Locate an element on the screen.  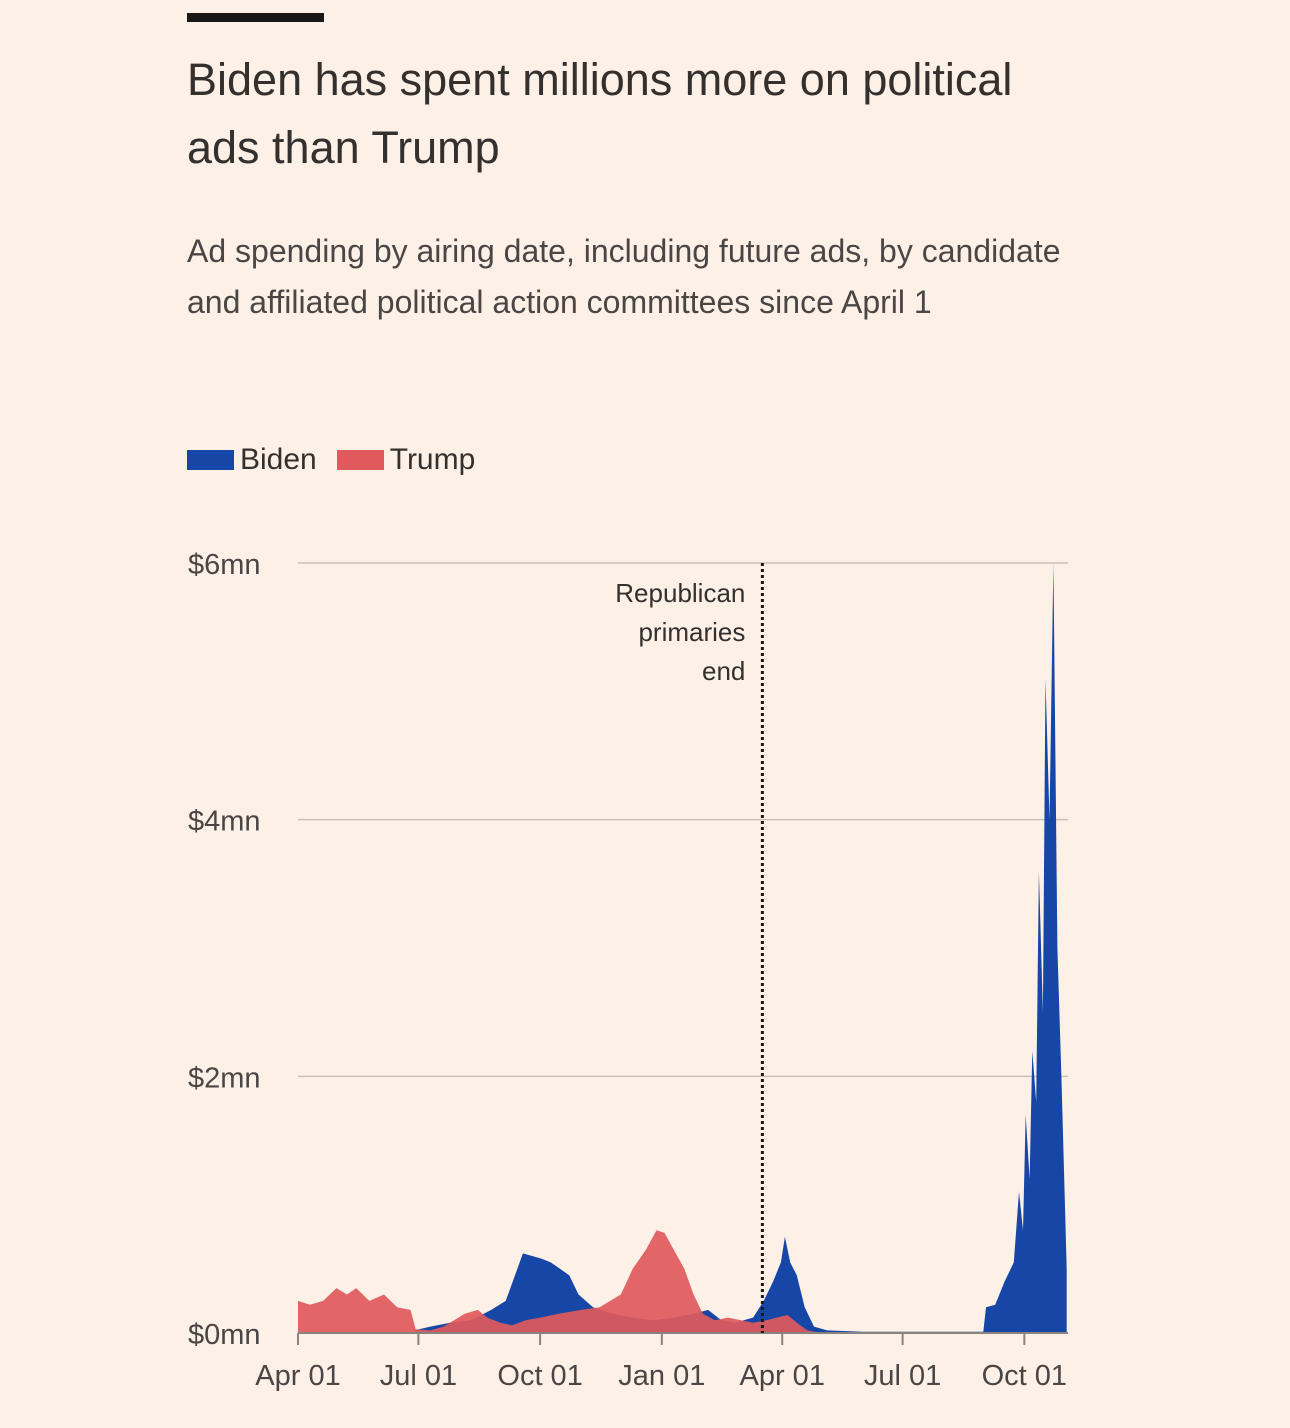
legend-label-biden: Biden is located at coordinates (278, 459).